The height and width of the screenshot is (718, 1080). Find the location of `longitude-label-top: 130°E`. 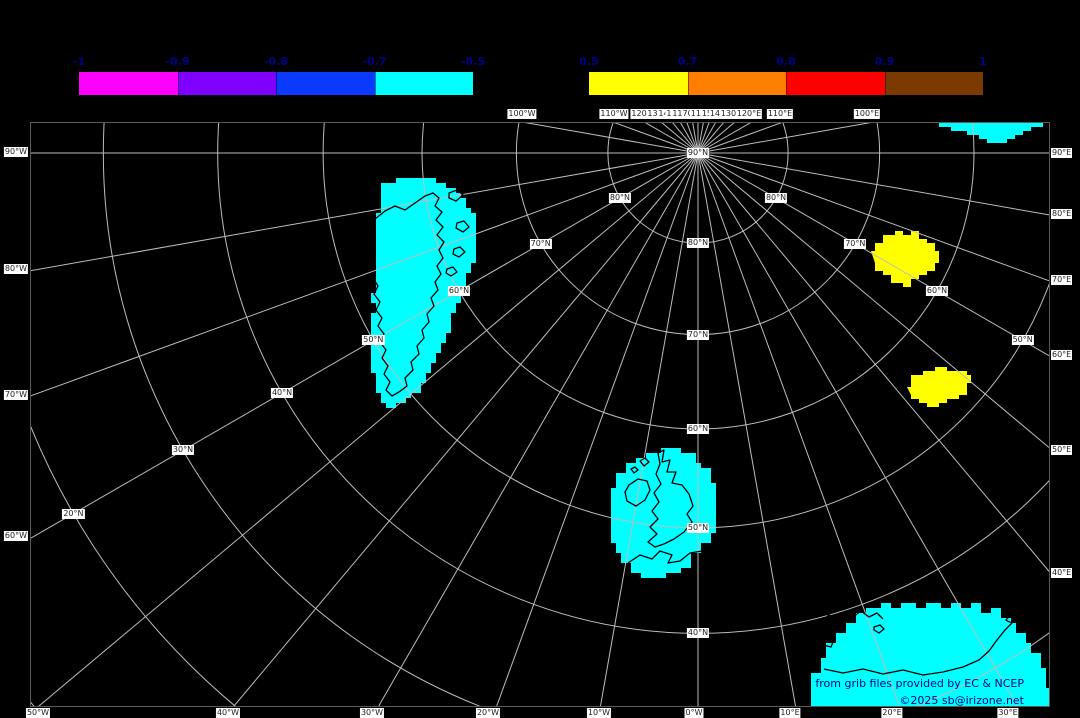

longitude-label-top: 130°E is located at coordinates (733, 114).